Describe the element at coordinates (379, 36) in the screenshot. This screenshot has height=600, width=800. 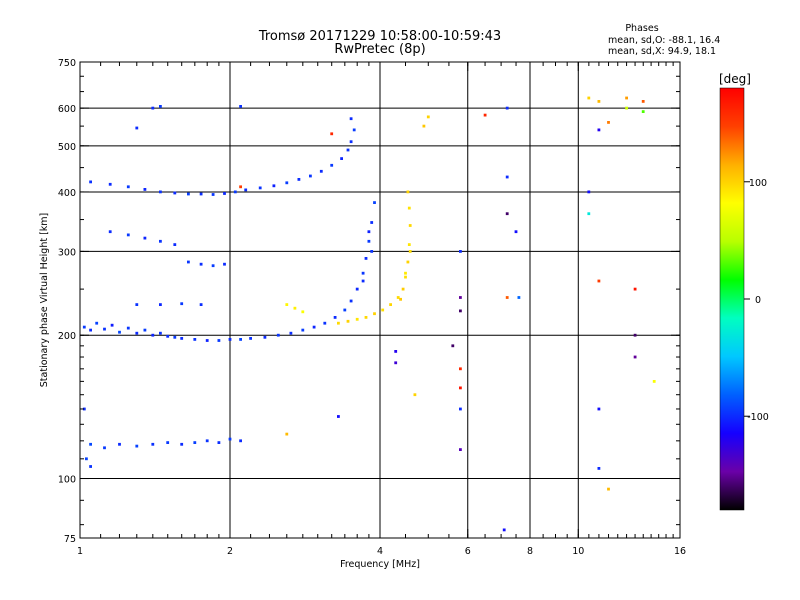
I see `chart-title: Tromsø 20171229 10:58:00-10:59:43` at that location.